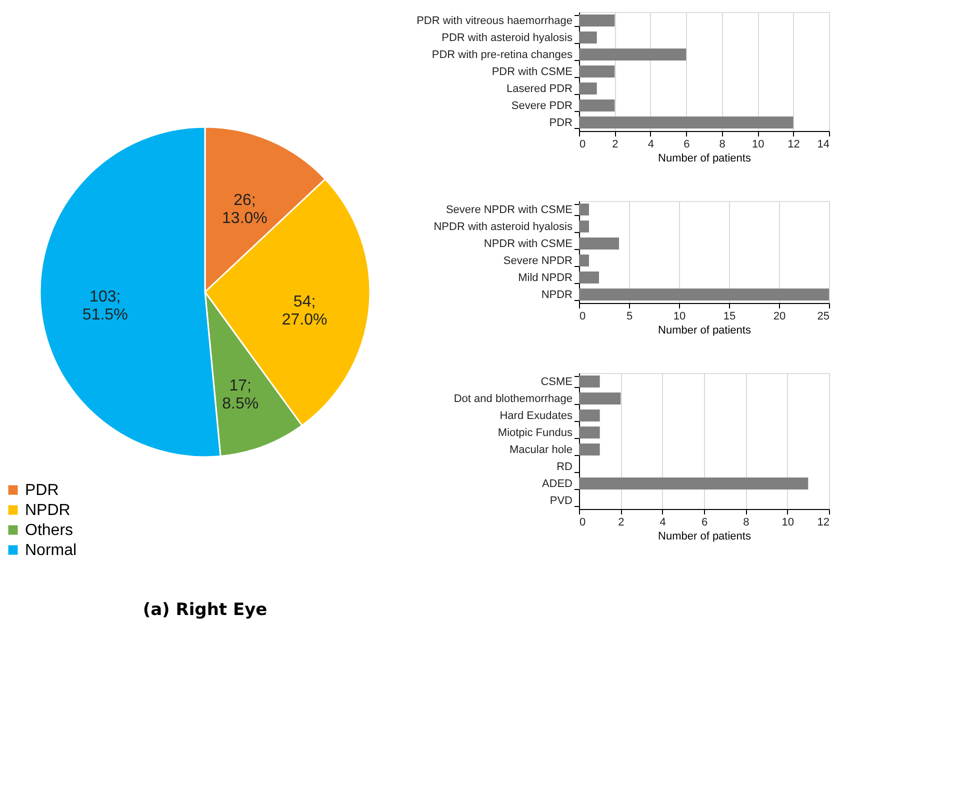  What do you see at coordinates (564, 467) in the screenshot?
I see `y-tick-label: RD` at bounding box center [564, 467].